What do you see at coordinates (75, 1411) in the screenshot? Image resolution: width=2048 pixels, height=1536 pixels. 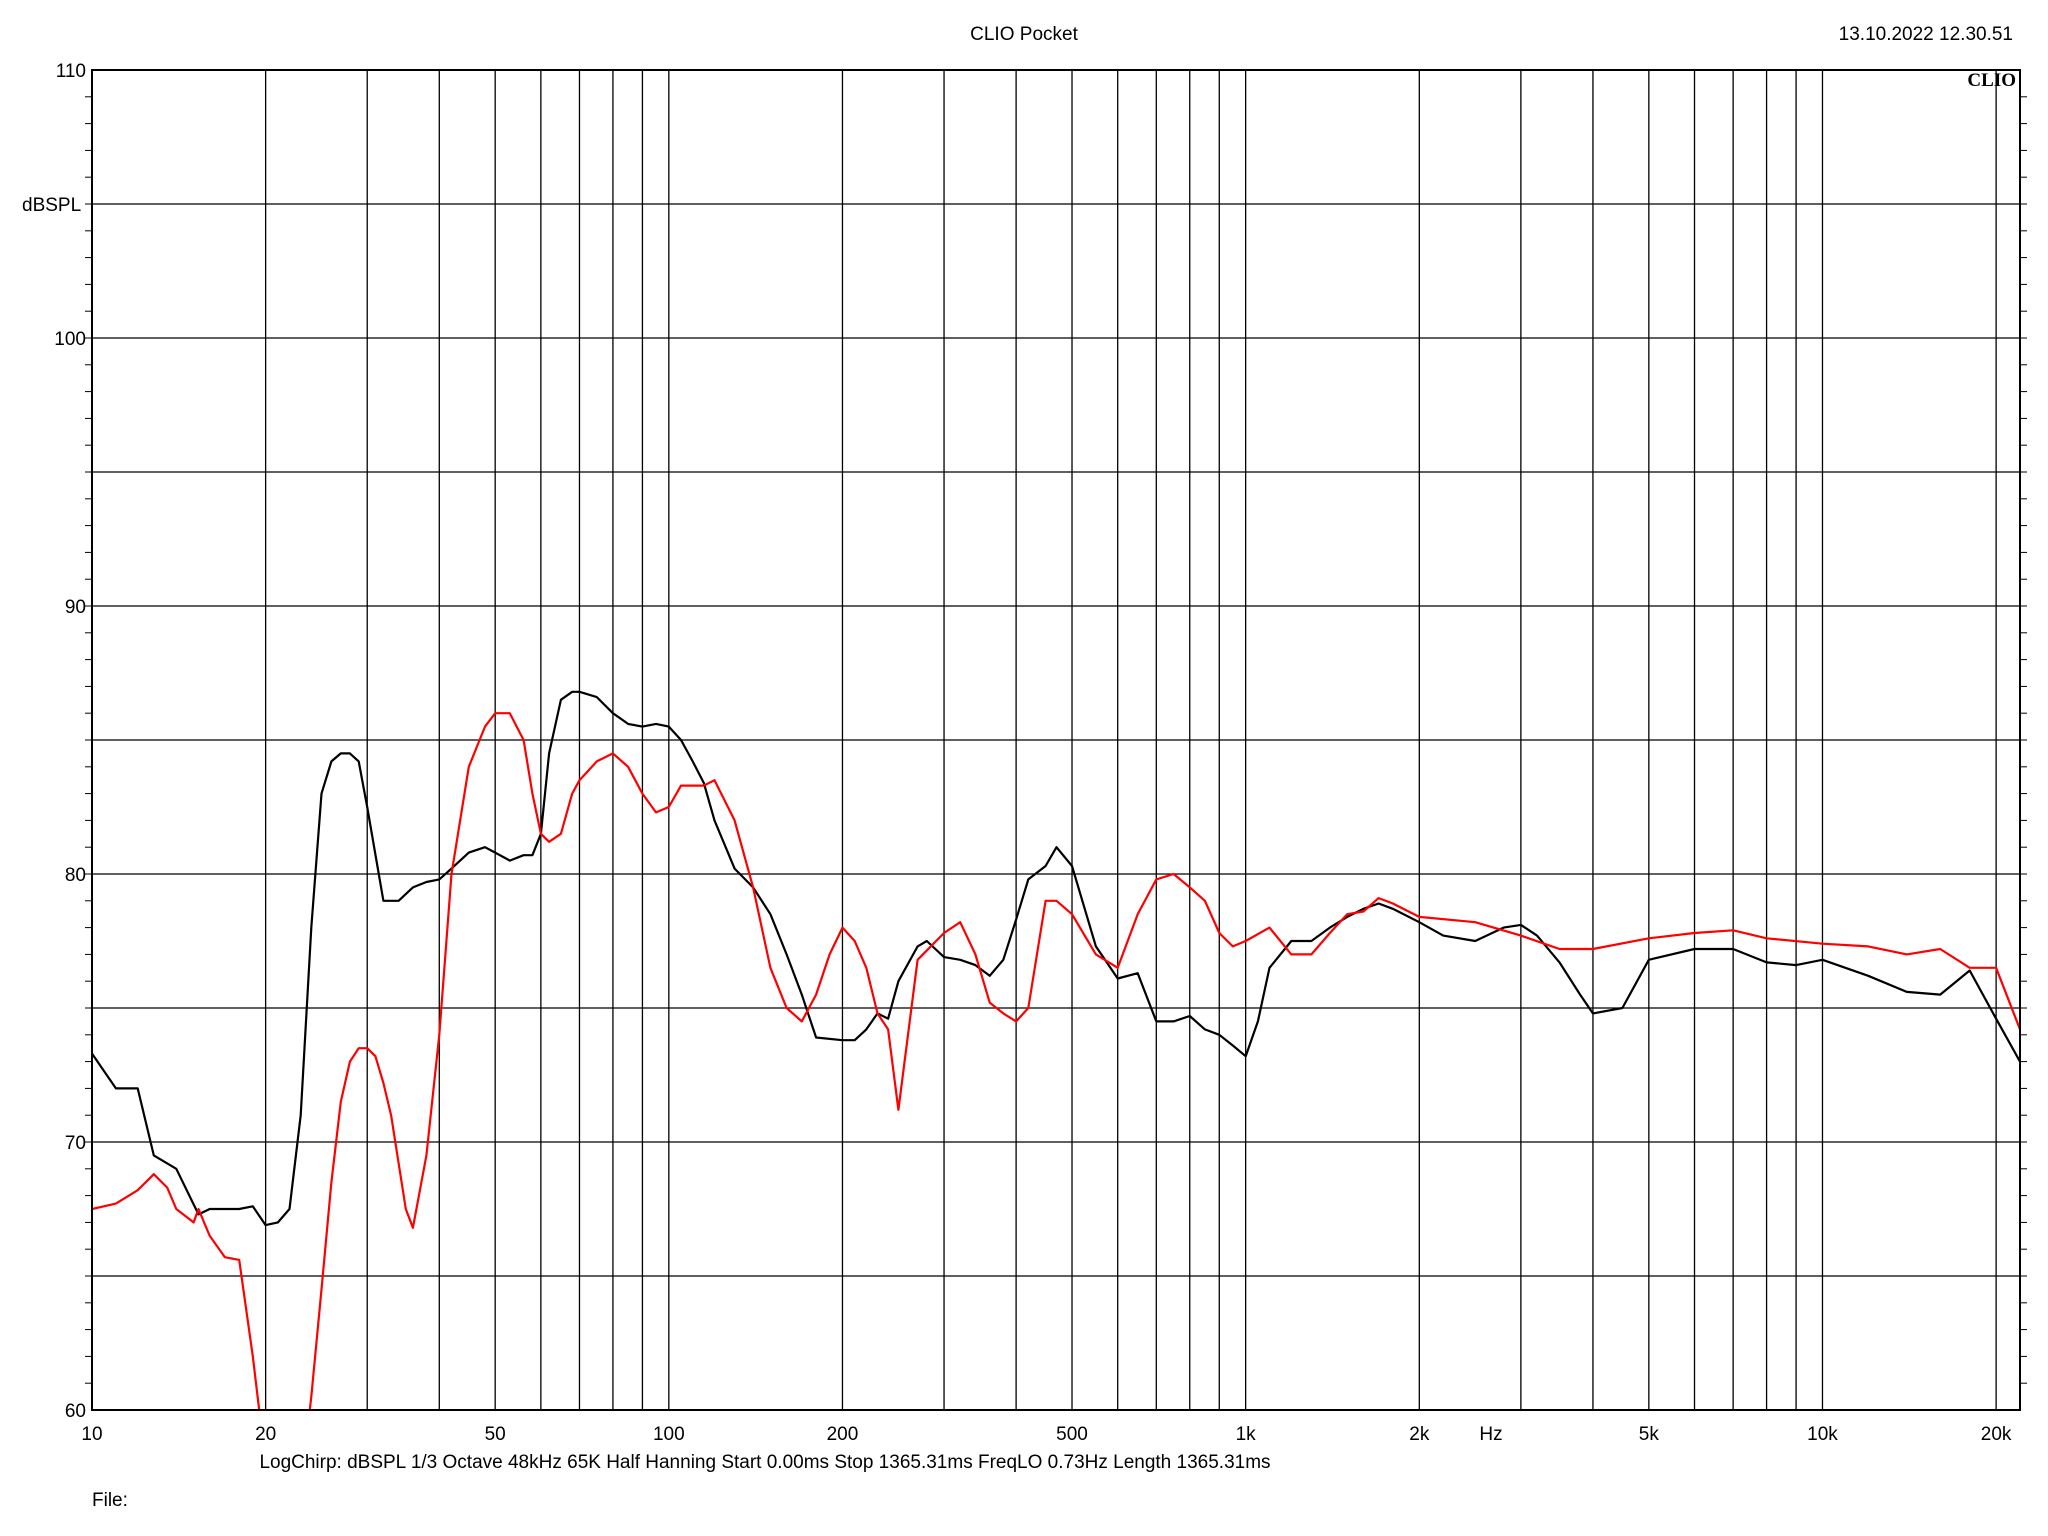 I see `y-tick-label: 60` at bounding box center [75, 1411].